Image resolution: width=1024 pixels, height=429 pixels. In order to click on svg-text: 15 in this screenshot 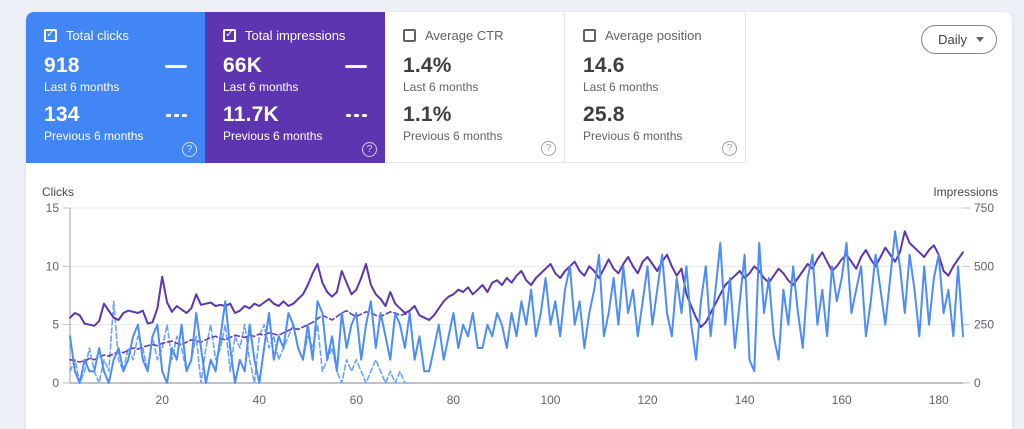, I will do `click(53, 208)`.